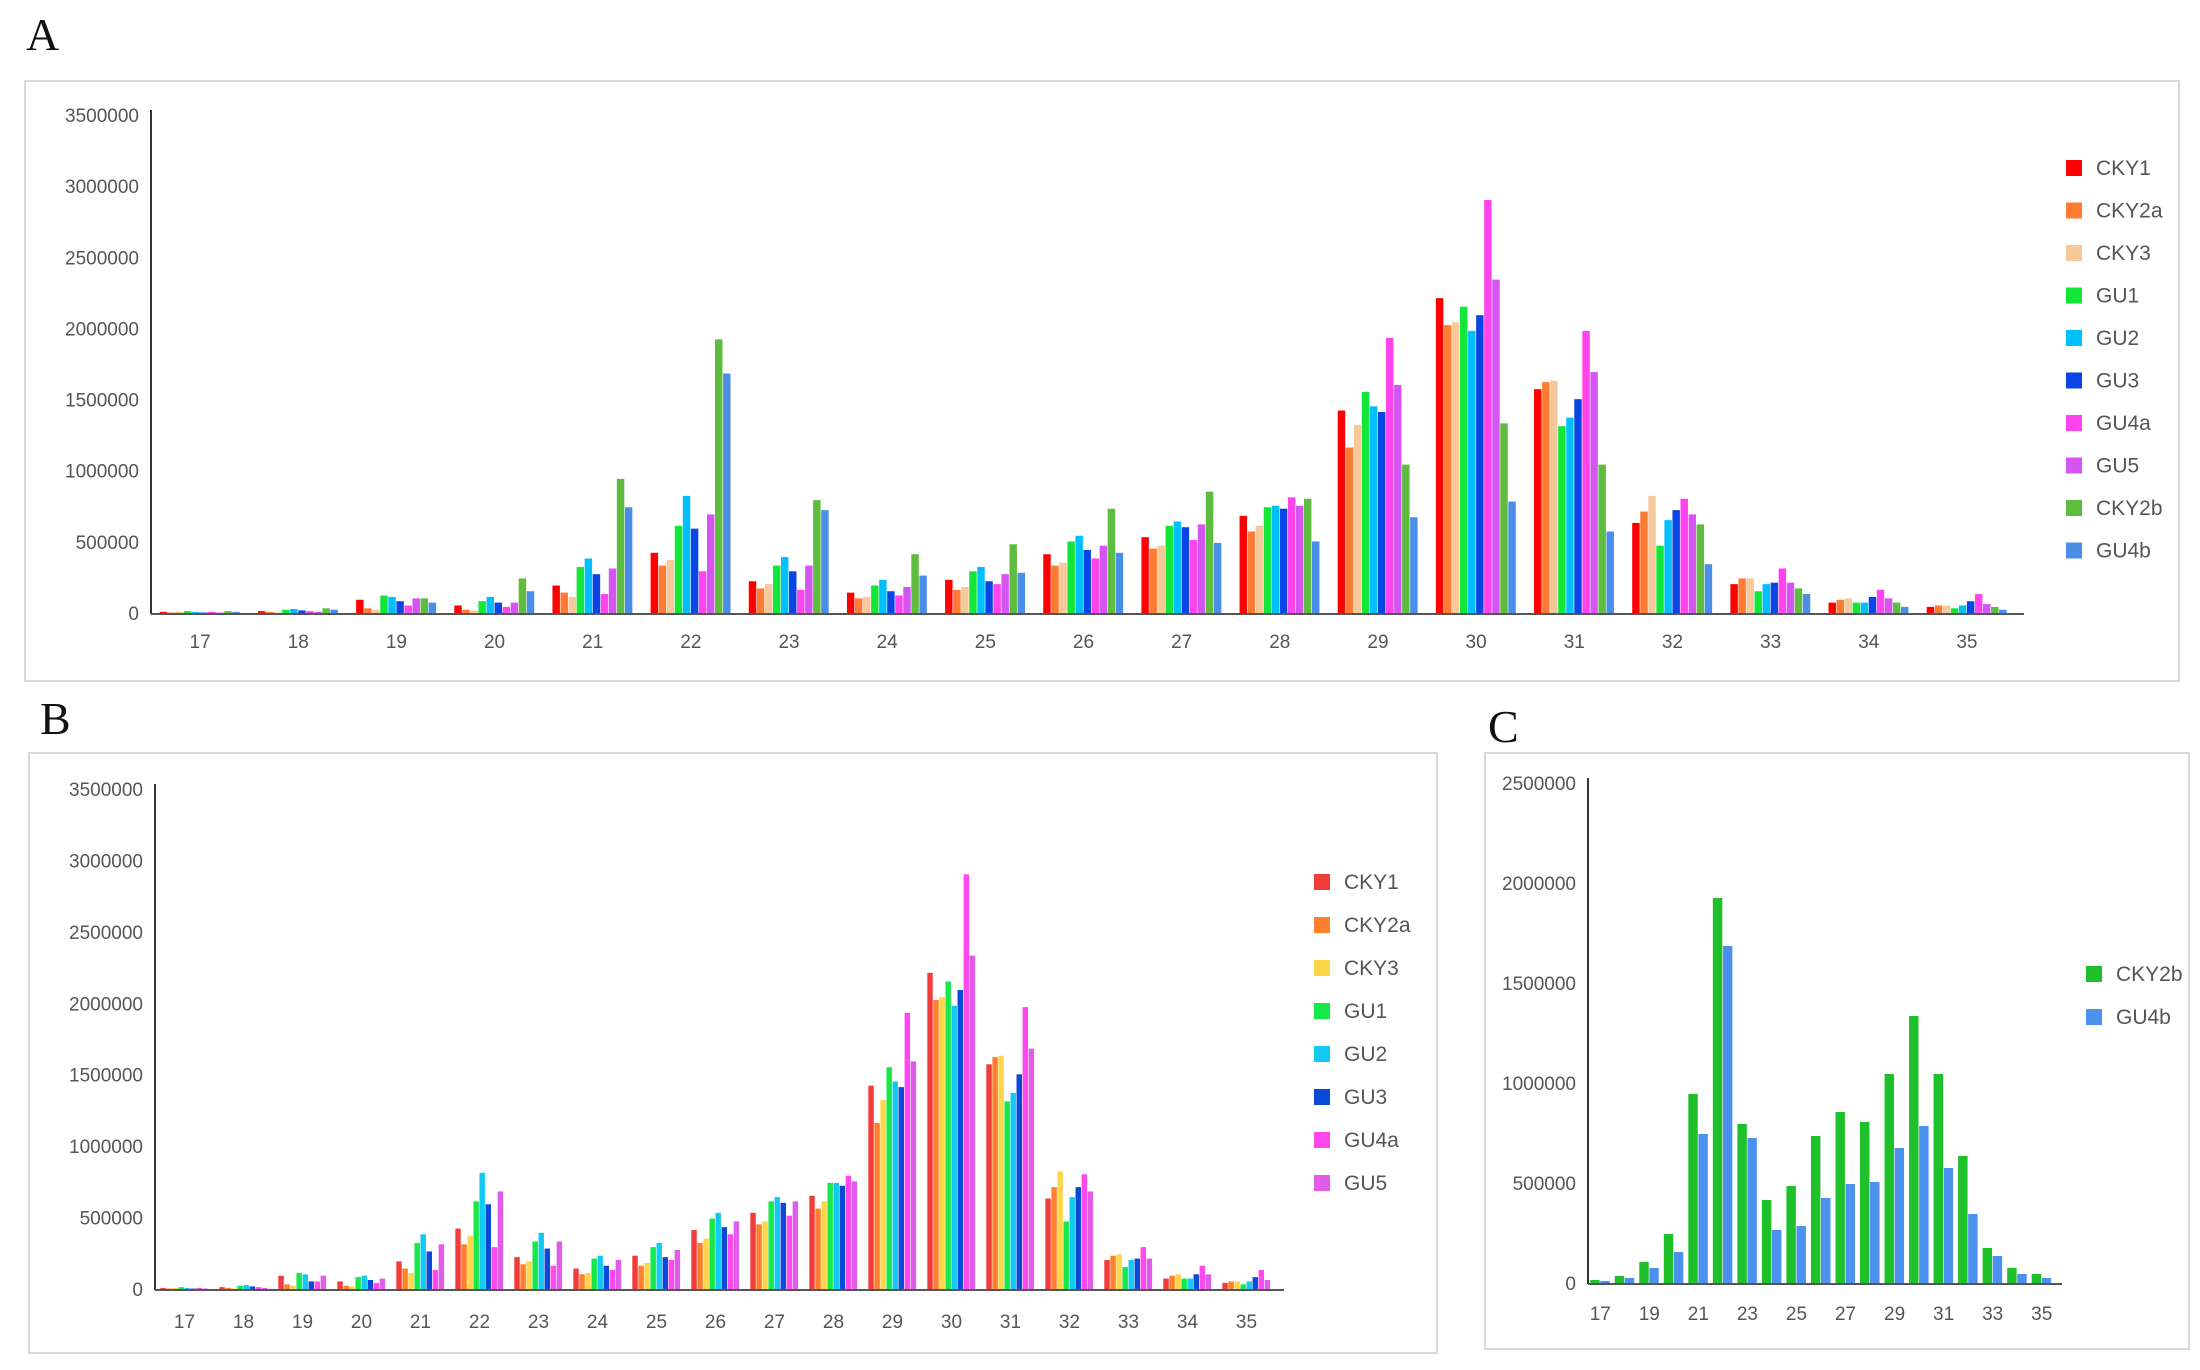 This screenshot has width=2200, height=1370. Describe the element at coordinates (361, 1322) in the screenshot. I see `x-tick-label: 20` at that location.